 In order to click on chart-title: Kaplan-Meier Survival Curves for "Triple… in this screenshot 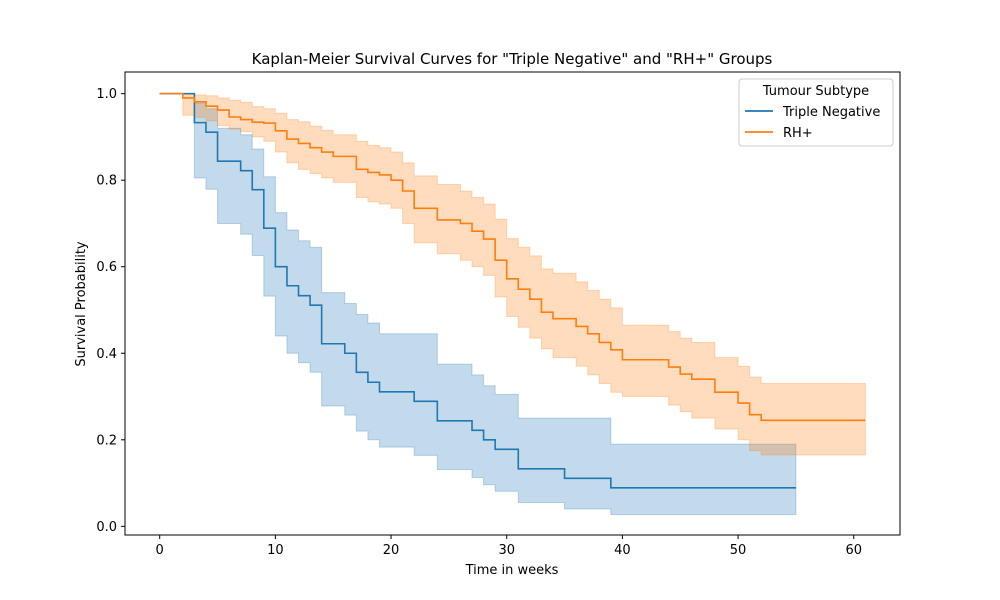, I will do `click(512, 59)`.